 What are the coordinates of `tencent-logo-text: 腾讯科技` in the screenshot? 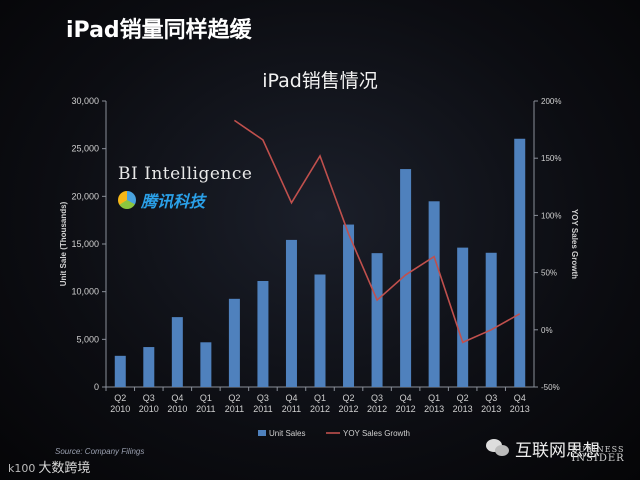 It's located at (173, 201).